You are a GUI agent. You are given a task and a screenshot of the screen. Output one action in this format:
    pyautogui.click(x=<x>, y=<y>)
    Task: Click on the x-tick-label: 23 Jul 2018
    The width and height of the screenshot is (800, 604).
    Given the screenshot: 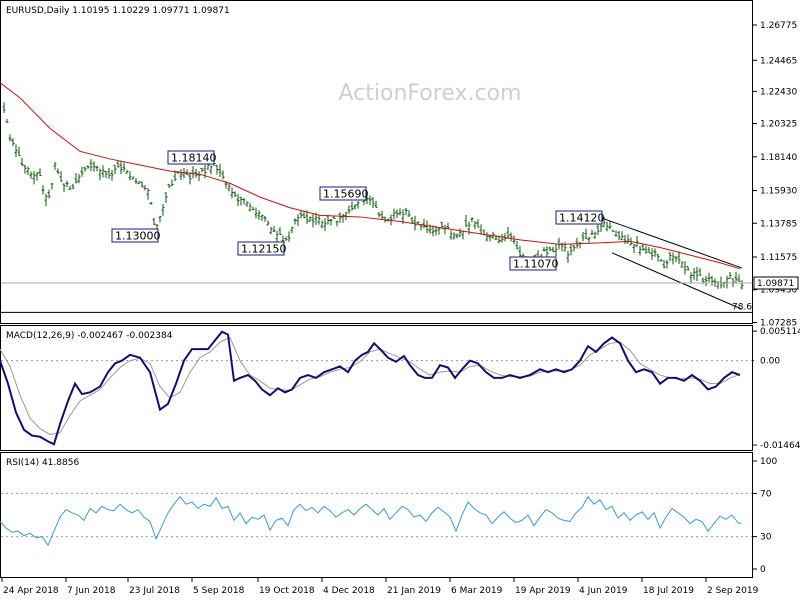 What is the action you would take?
    pyautogui.click(x=154, y=591)
    